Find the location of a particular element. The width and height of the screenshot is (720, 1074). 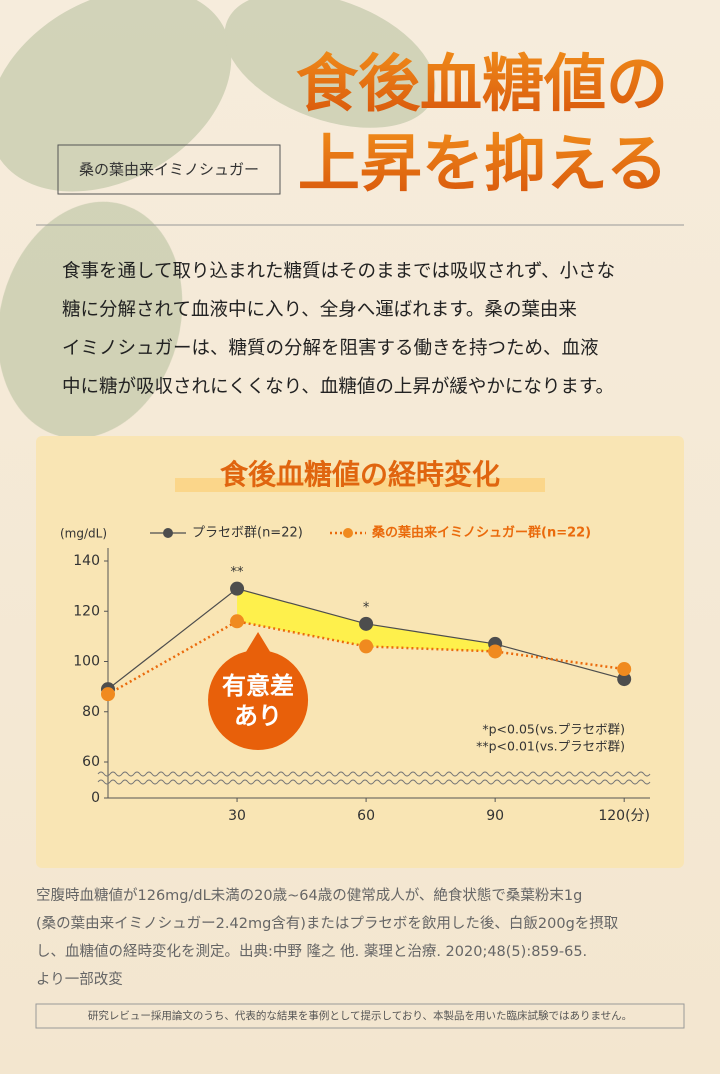

significance-note: *p<0.05(vs.プラセボ群) is located at coordinates (553, 729).